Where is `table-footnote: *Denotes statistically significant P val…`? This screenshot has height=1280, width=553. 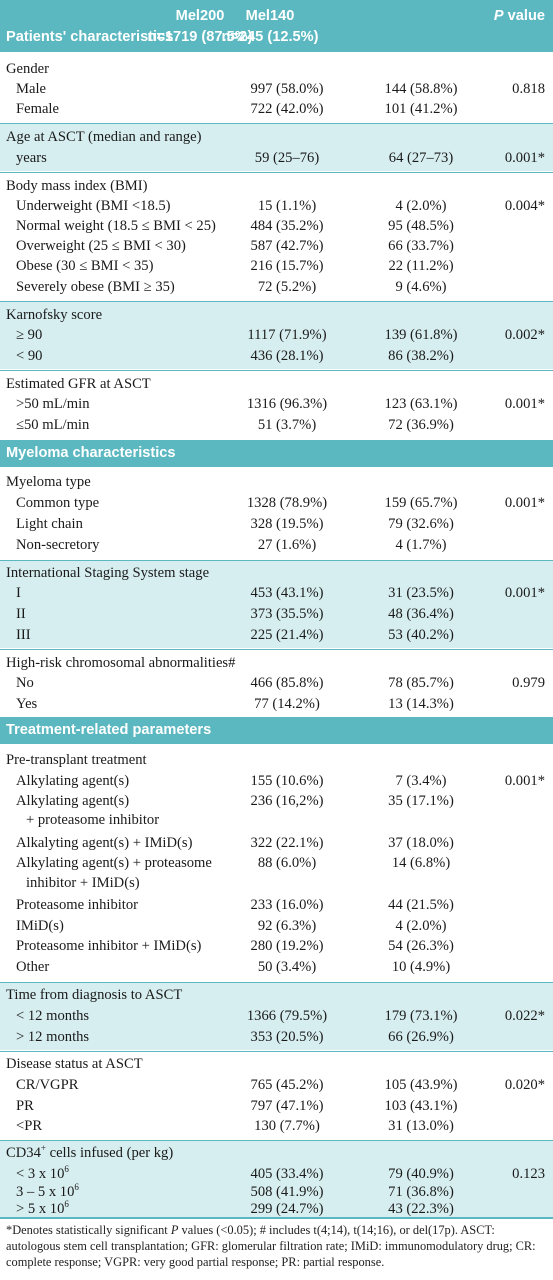 table-footnote: *Denotes statistically significant P val… is located at coordinates (278, 1246).